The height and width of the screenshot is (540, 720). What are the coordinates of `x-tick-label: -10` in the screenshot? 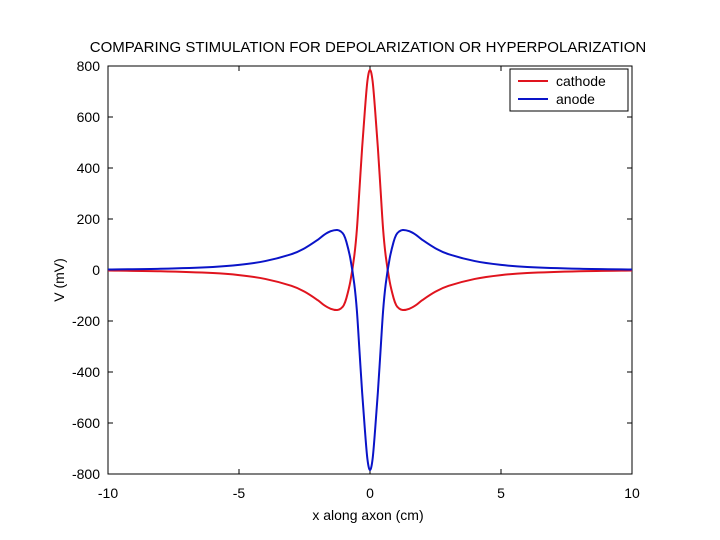 It's located at (108, 493).